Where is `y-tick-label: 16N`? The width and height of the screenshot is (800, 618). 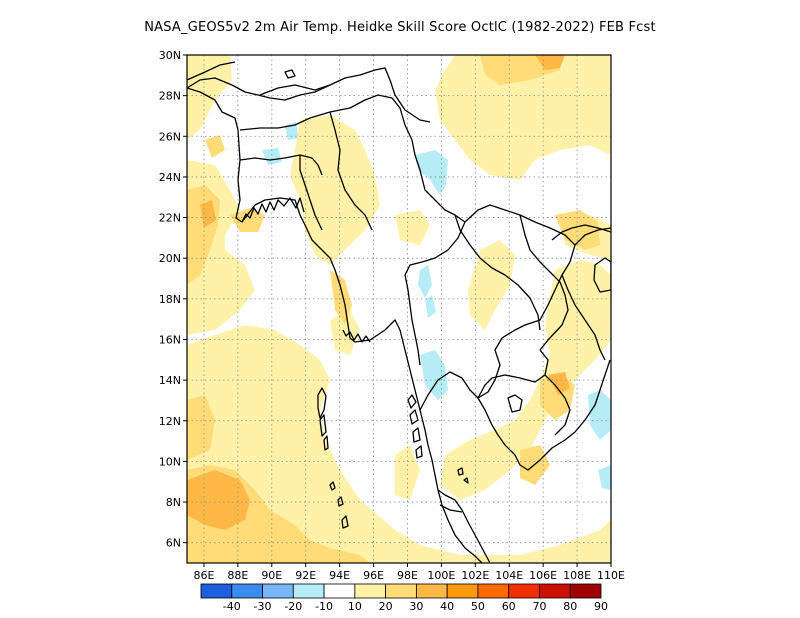
y-tick-label: 16N is located at coordinates (170, 339).